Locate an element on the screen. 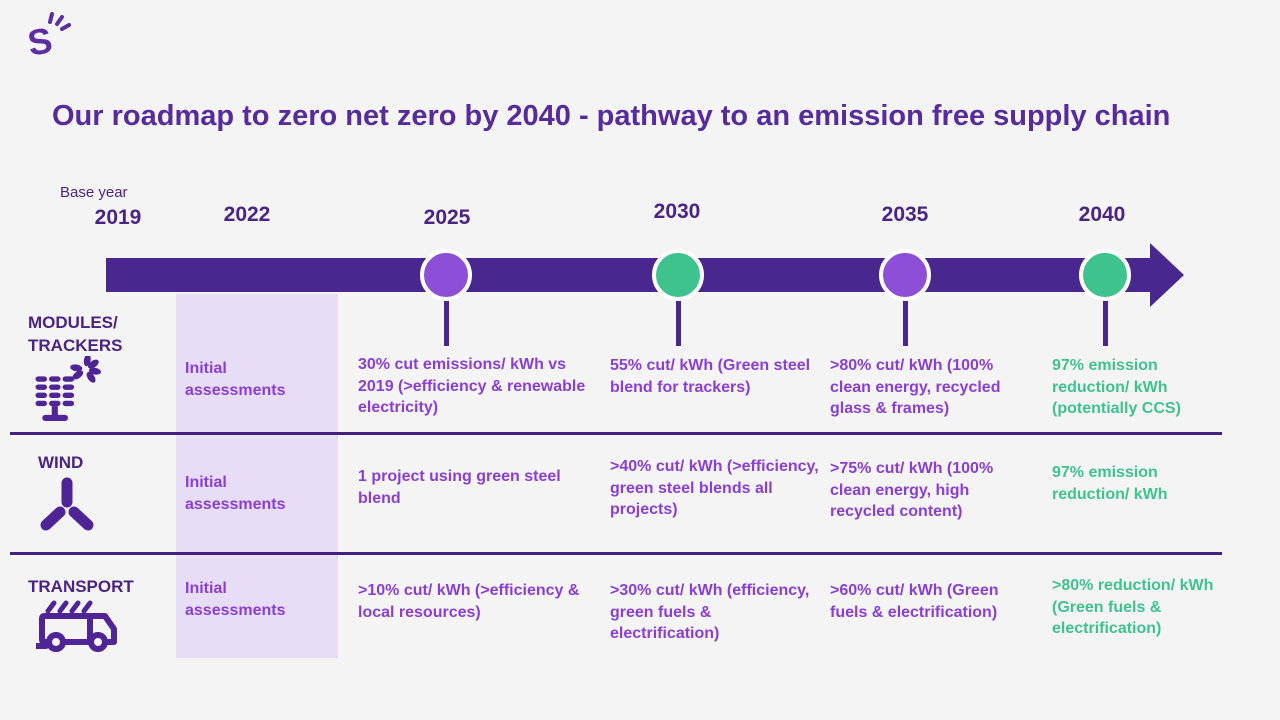 This screenshot has width=1280, height=720. marker-stem-2035 is located at coordinates (905, 323).